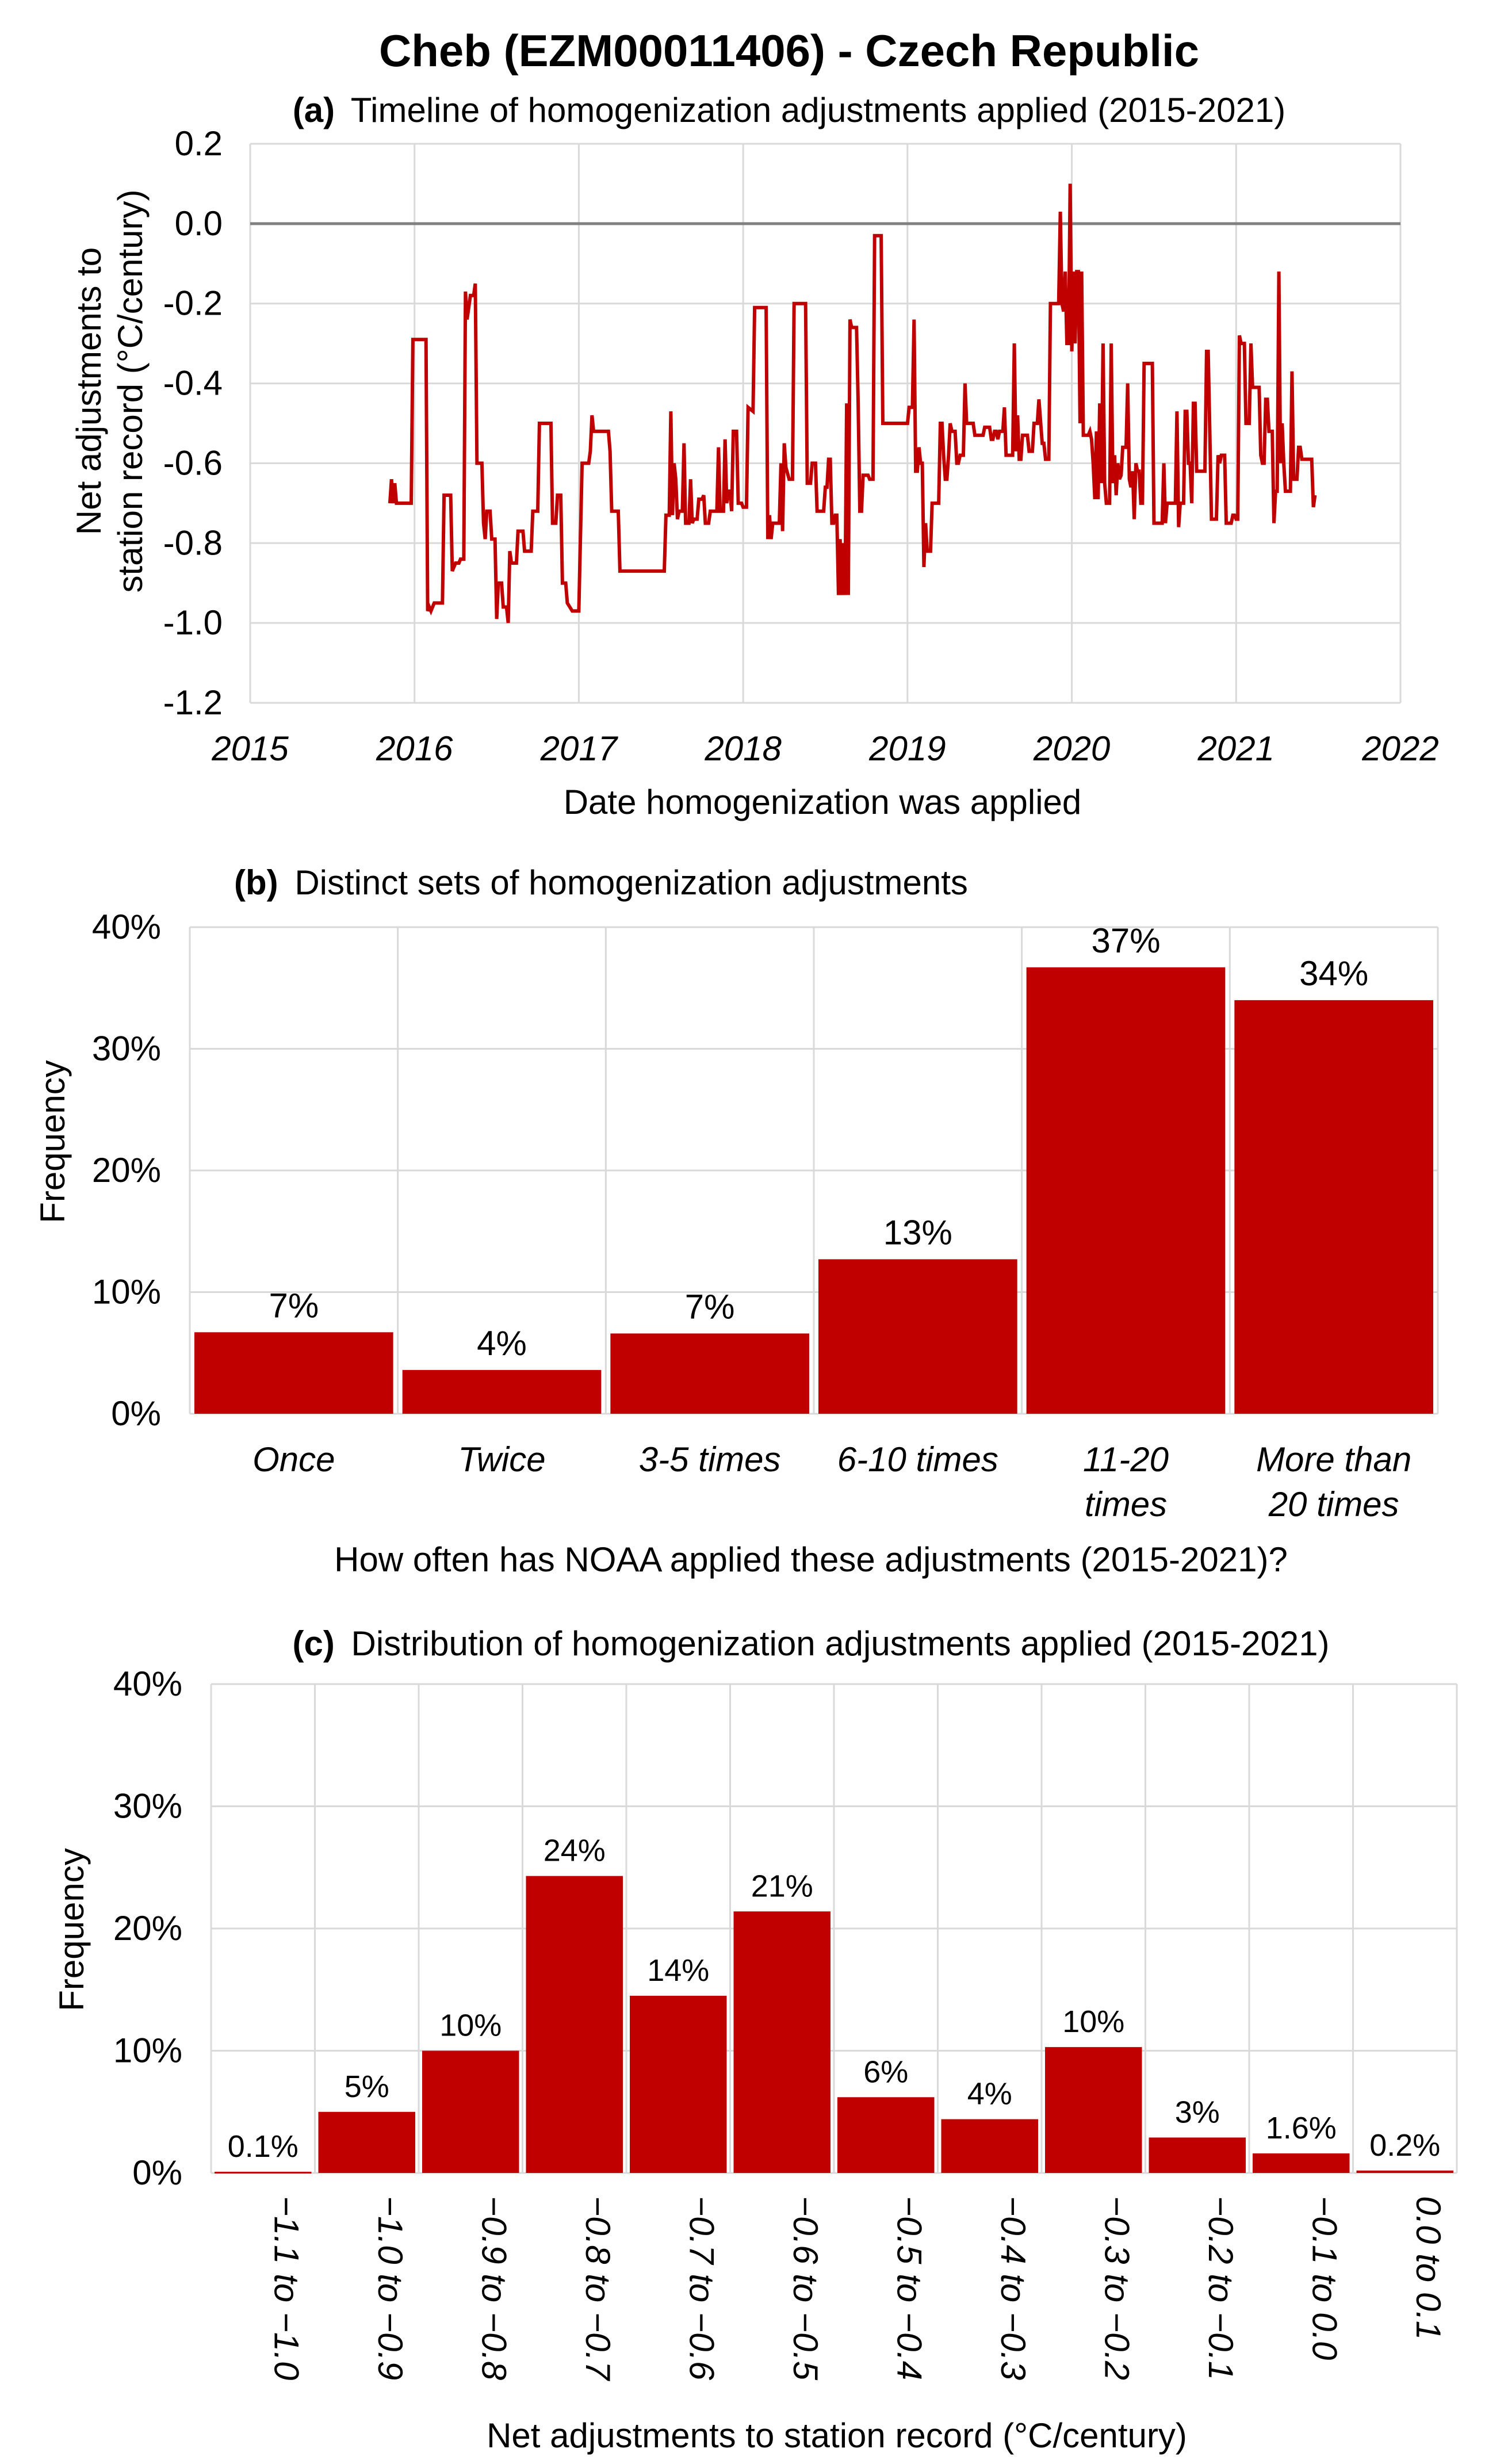  What do you see at coordinates (1333, 973) in the screenshot?
I see `b-data-label: 34%` at bounding box center [1333, 973].